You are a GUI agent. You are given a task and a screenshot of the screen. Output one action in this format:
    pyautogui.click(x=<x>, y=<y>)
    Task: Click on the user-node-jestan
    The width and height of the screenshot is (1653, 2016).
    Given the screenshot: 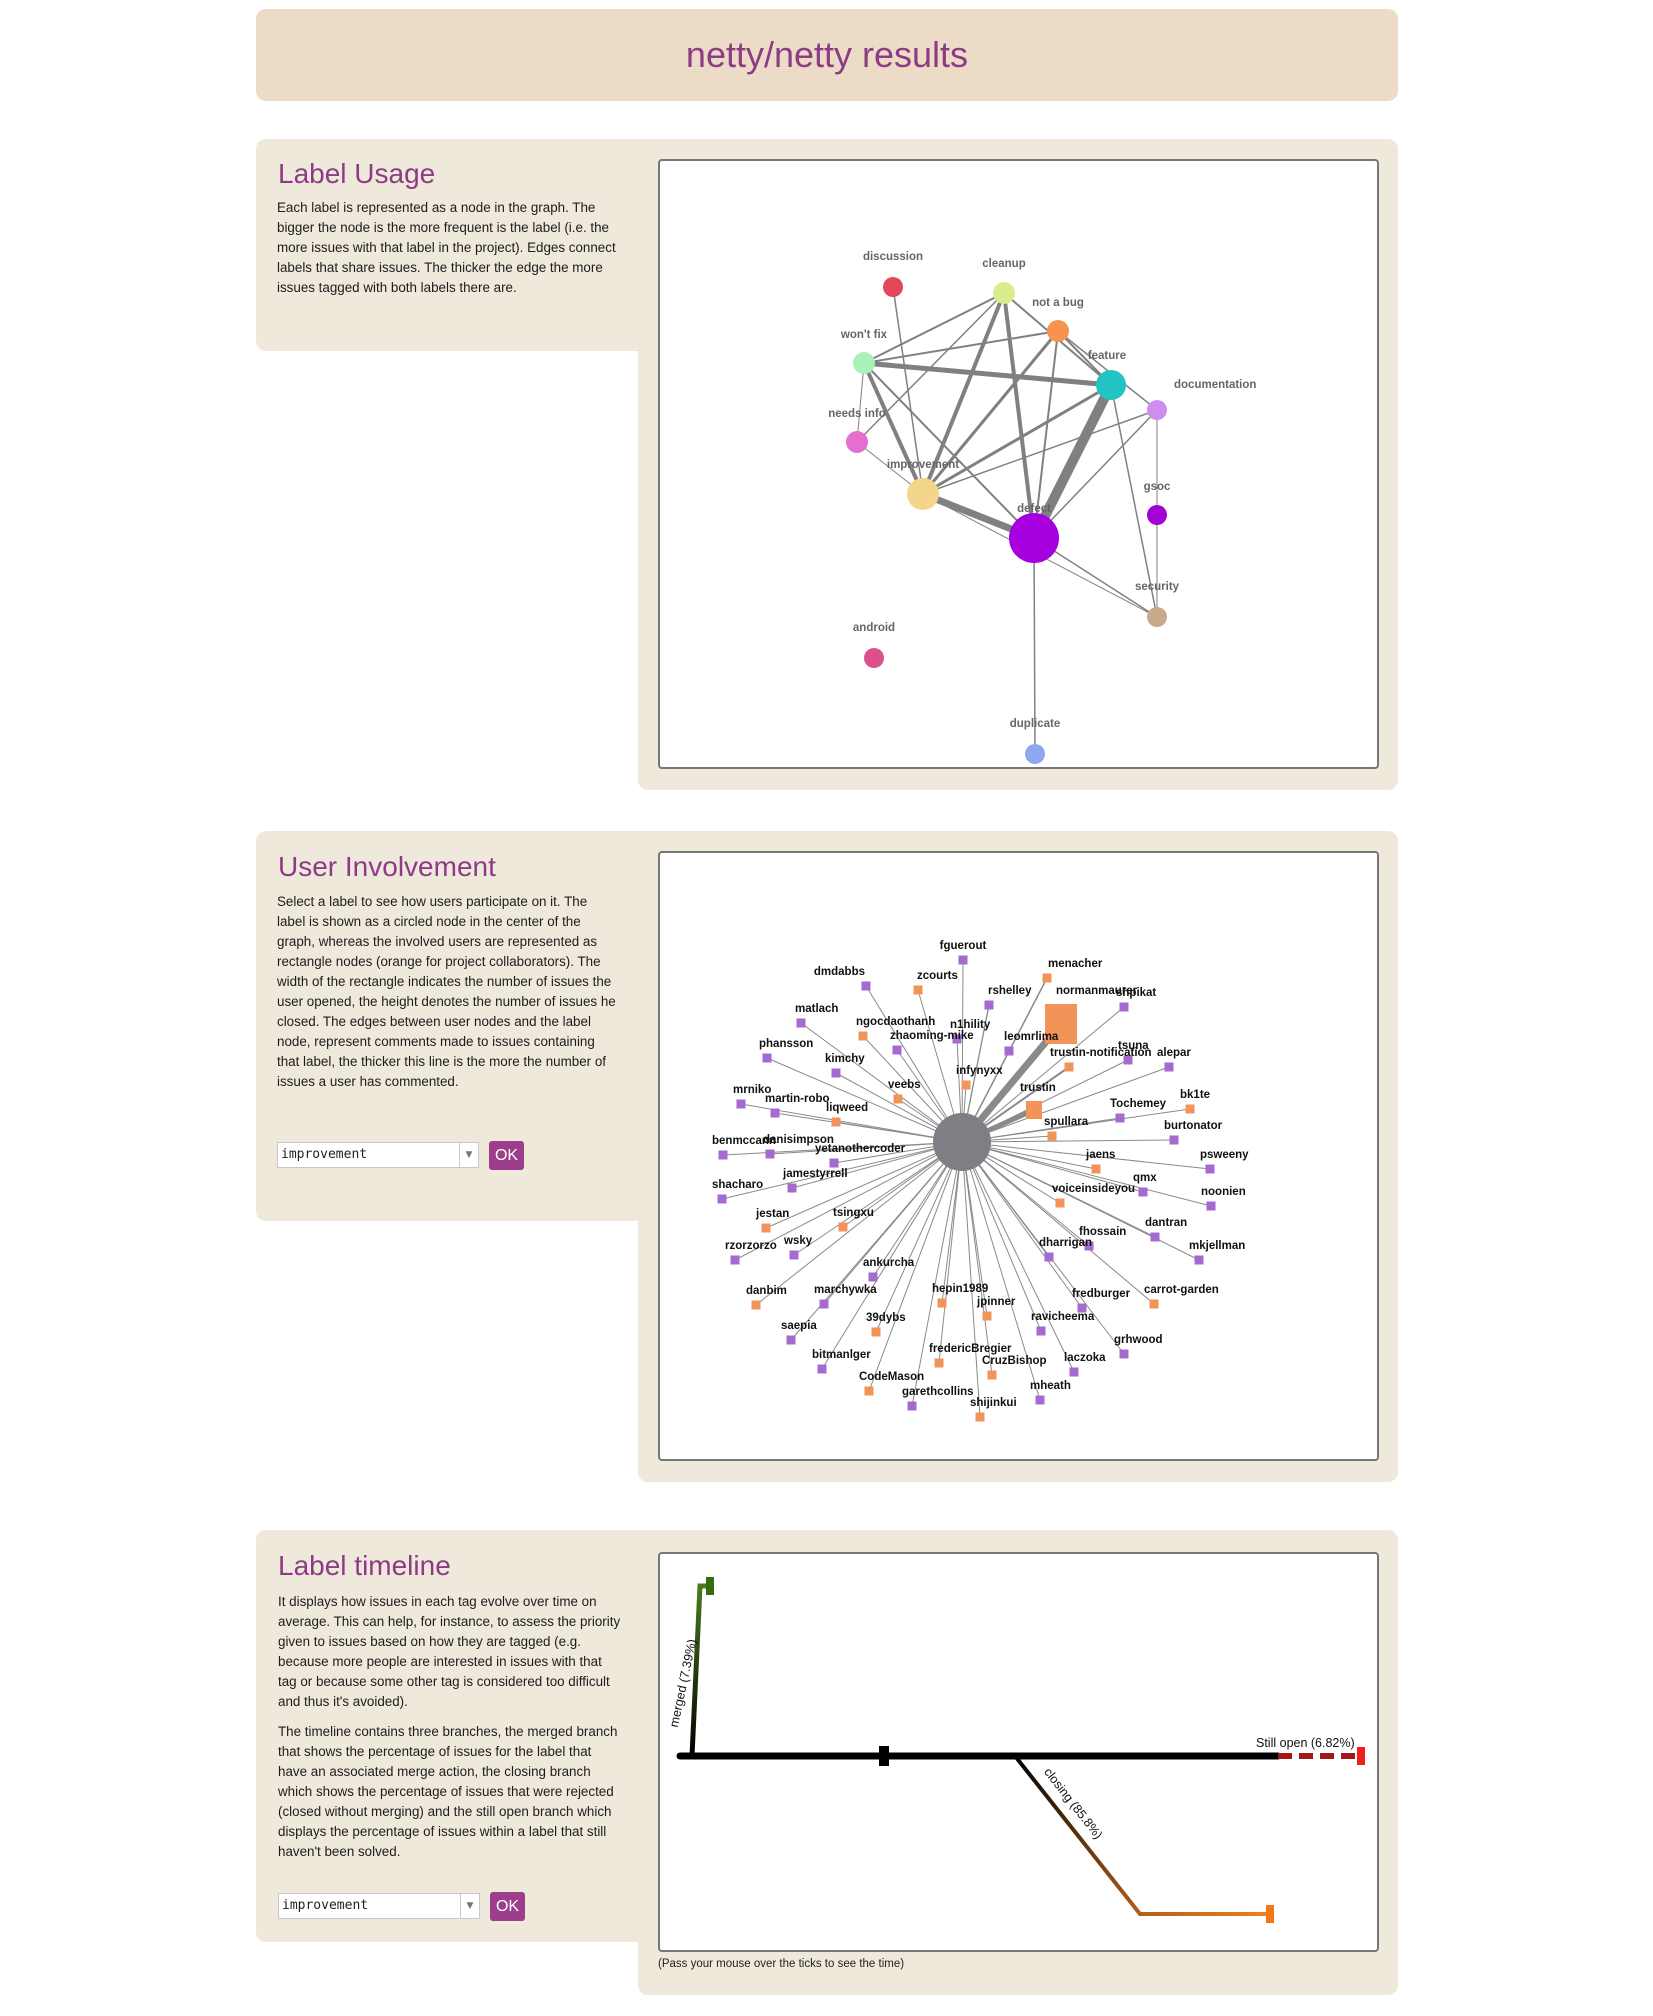 What is the action you would take?
    pyautogui.click(x=766, y=1228)
    